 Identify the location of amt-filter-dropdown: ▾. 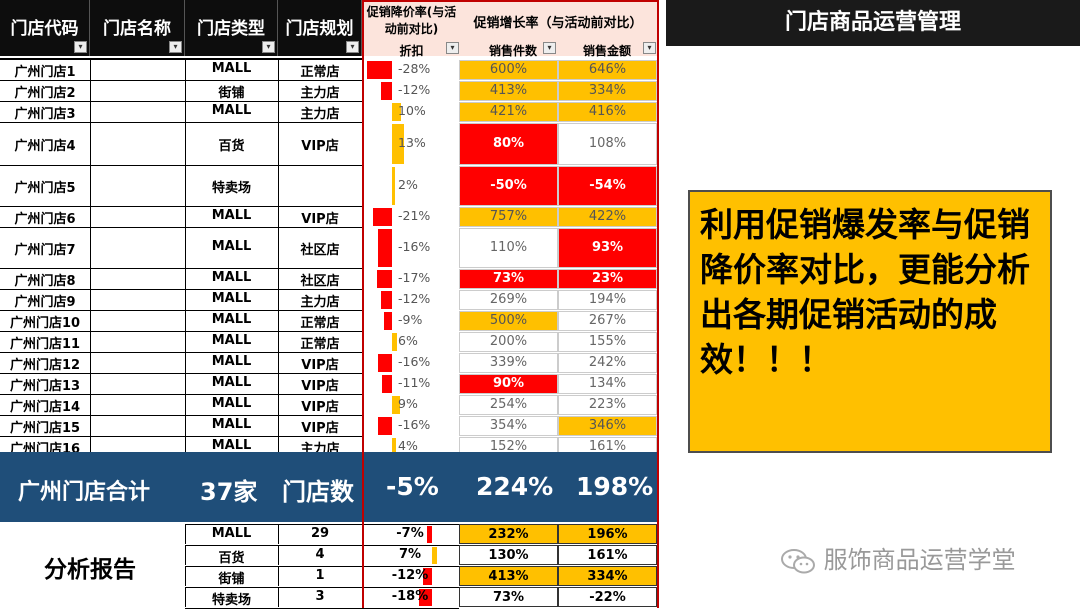
(649, 48).